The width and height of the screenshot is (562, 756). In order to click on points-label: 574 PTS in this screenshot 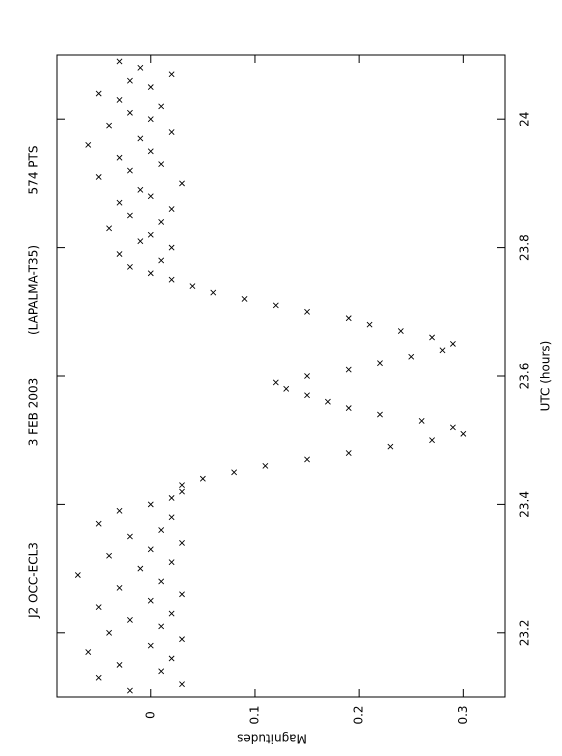, I will do `click(34, 170)`.